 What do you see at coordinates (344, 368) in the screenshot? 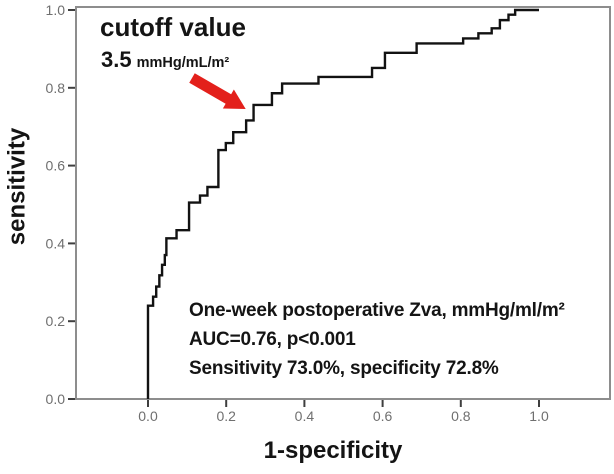
I see `stats-line-sens-spec: Sensitivity 73.0%, specificity 72.8%` at bounding box center [344, 368].